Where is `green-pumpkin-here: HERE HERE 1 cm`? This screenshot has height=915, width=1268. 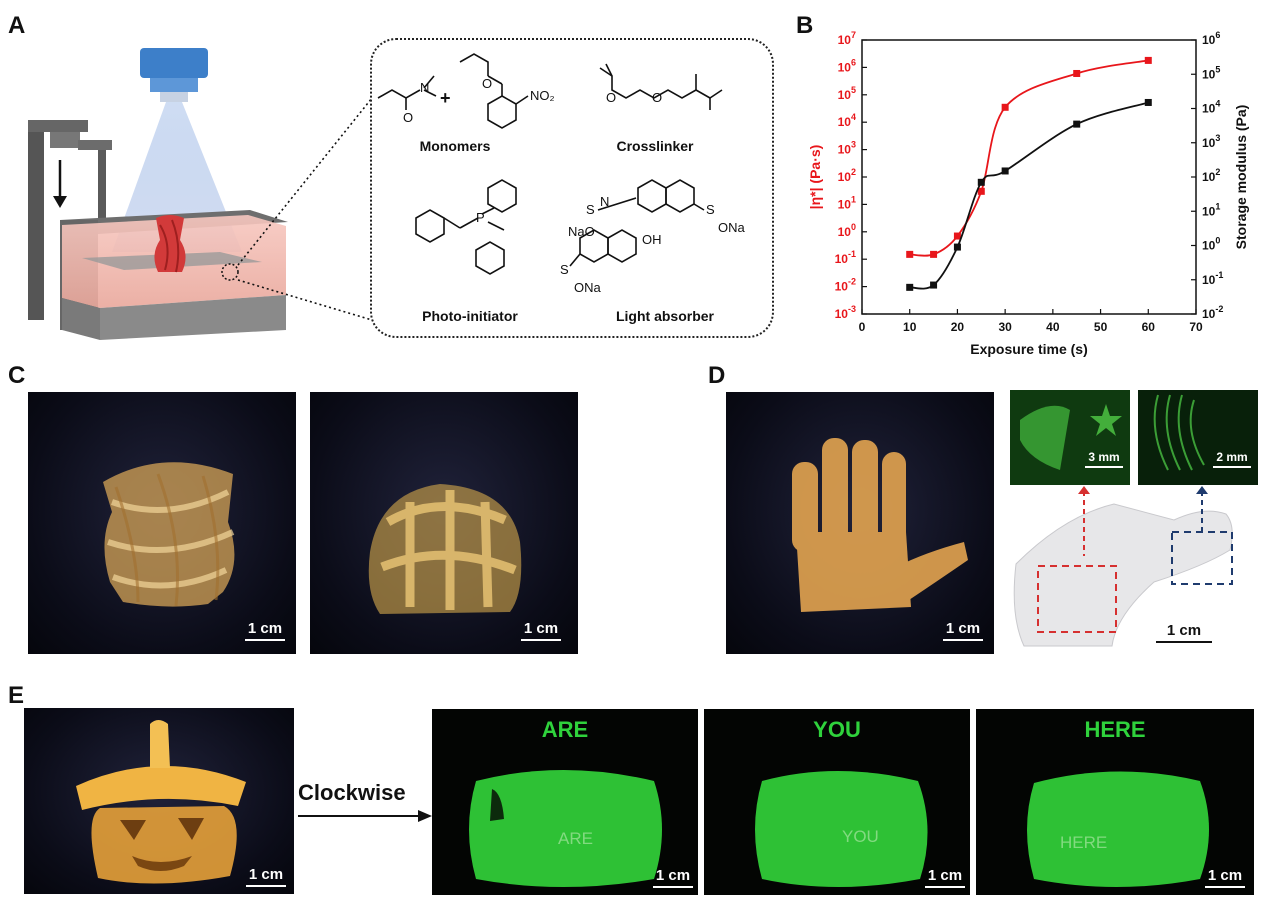 green-pumpkin-here: HERE HERE 1 cm is located at coordinates (1115, 802).